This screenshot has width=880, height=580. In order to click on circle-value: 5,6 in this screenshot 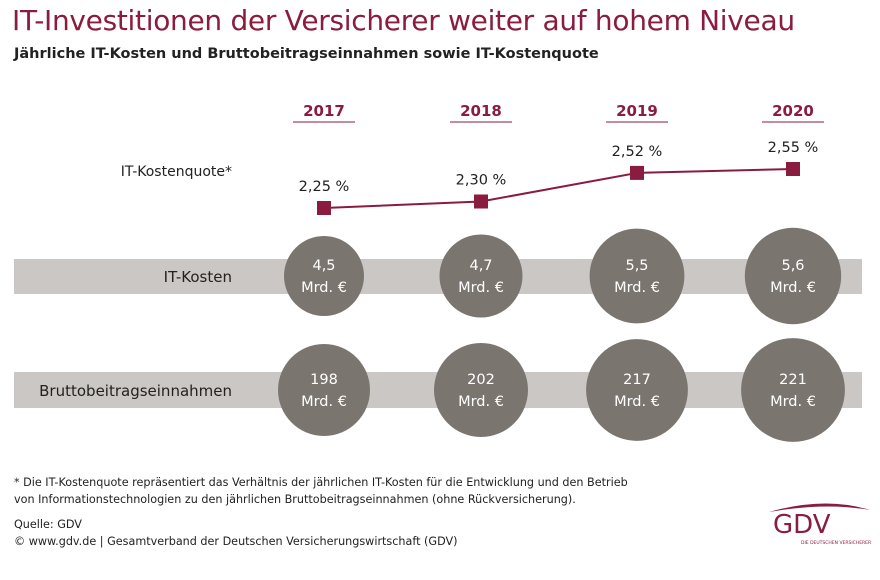, I will do `click(792, 266)`.